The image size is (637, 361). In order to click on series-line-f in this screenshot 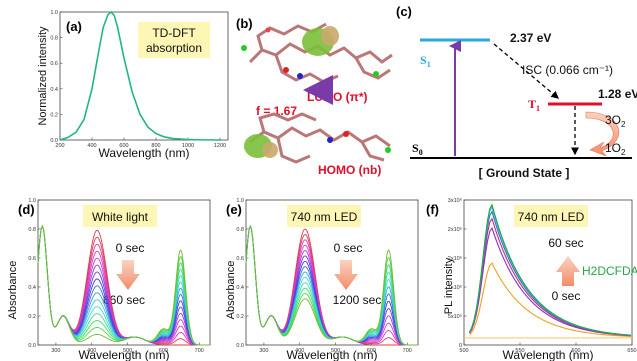, I will do `click(550, 269)`.